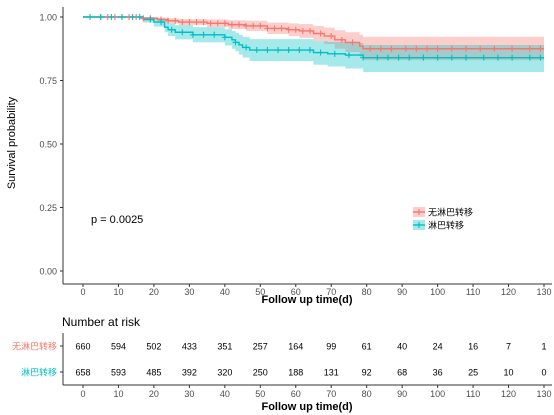 This screenshot has height=415, width=554. I want to click on risk-x-tick-label: 110, so click(473, 394).